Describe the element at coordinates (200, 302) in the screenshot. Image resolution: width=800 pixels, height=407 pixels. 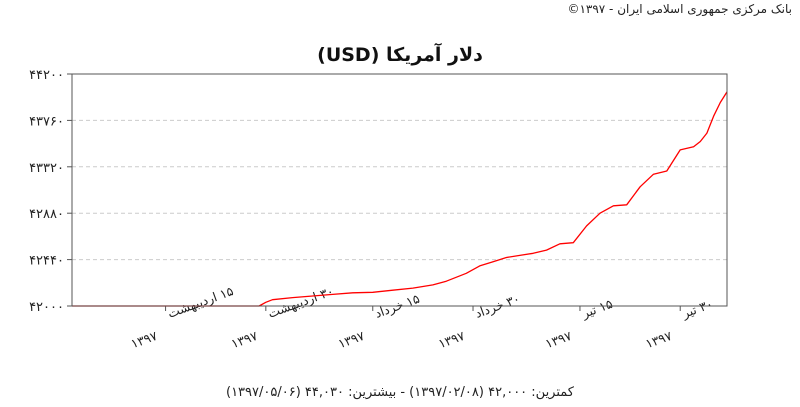
I see `x-tick-day-month: ۱۵ اردیبهشت` at that location.